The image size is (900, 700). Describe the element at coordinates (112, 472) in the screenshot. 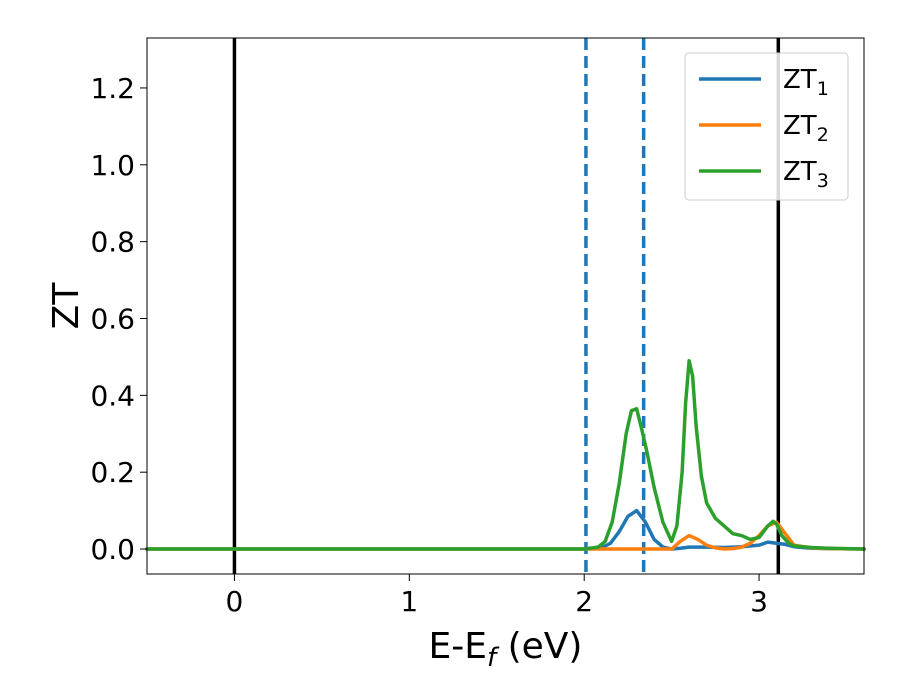

I see `y-tick-label-1: 0.2` at that location.